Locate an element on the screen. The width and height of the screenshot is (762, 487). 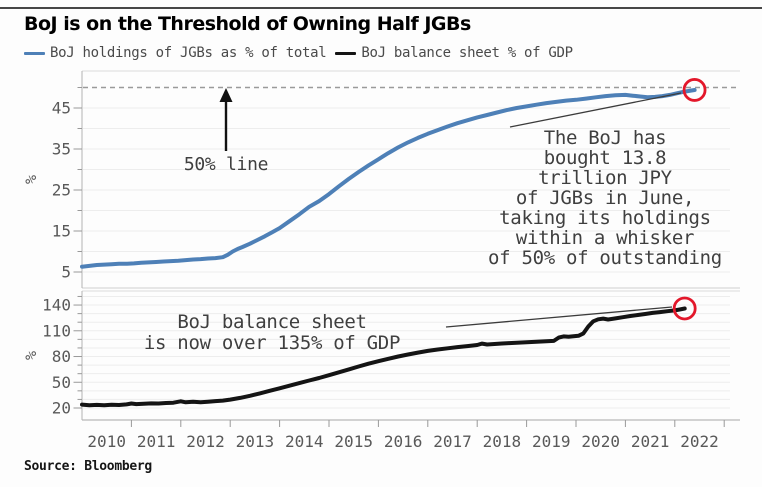
top-border-rule is located at coordinates (381, 8).